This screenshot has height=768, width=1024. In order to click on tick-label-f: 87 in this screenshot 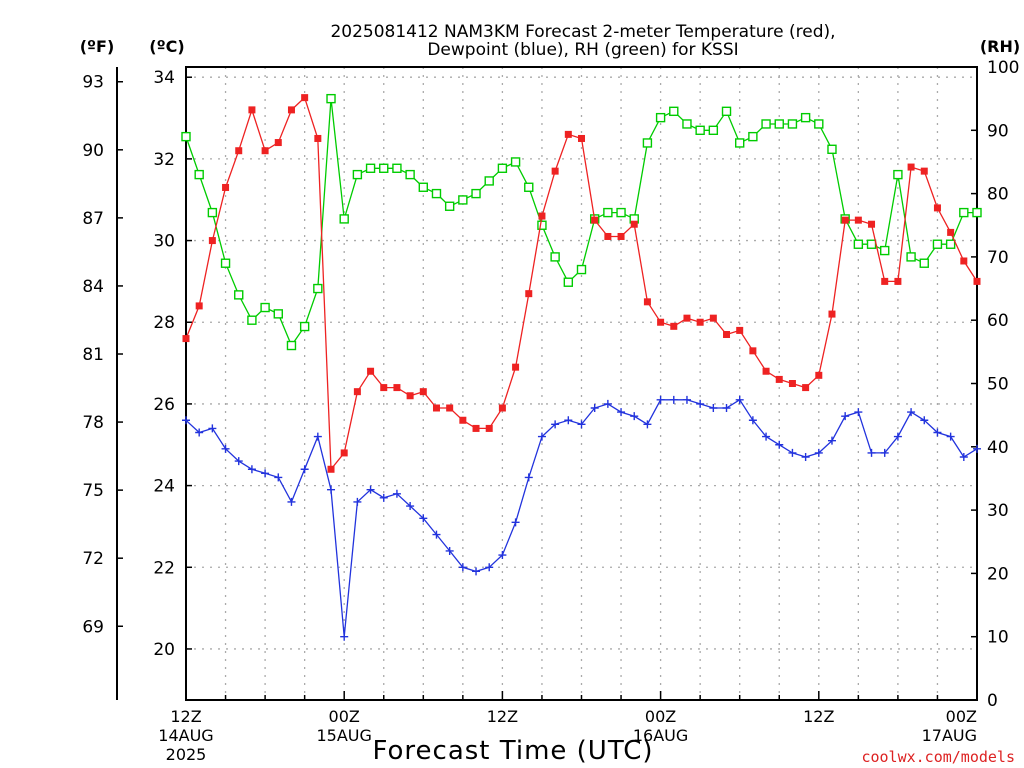, I will do `click(93, 219)`.